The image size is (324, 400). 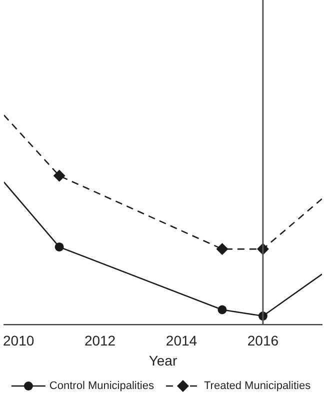 What do you see at coordinates (18, 340) in the screenshot?
I see `x-tick-label: 2010` at bounding box center [18, 340].